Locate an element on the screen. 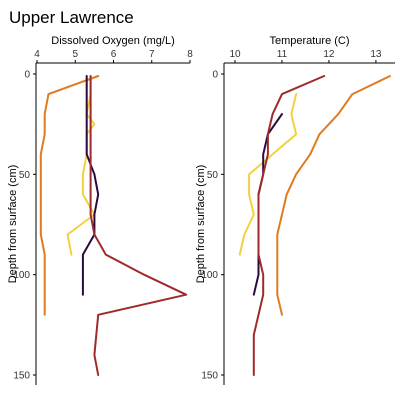  x-tick-label: 6 is located at coordinates (114, 54).